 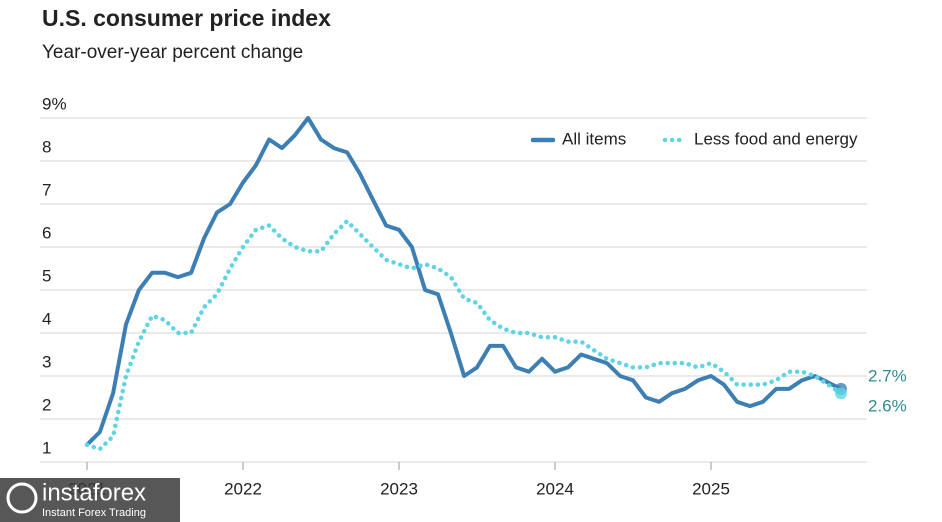 What do you see at coordinates (46, 361) in the screenshot?
I see `y-tick-label: 3` at bounding box center [46, 361].